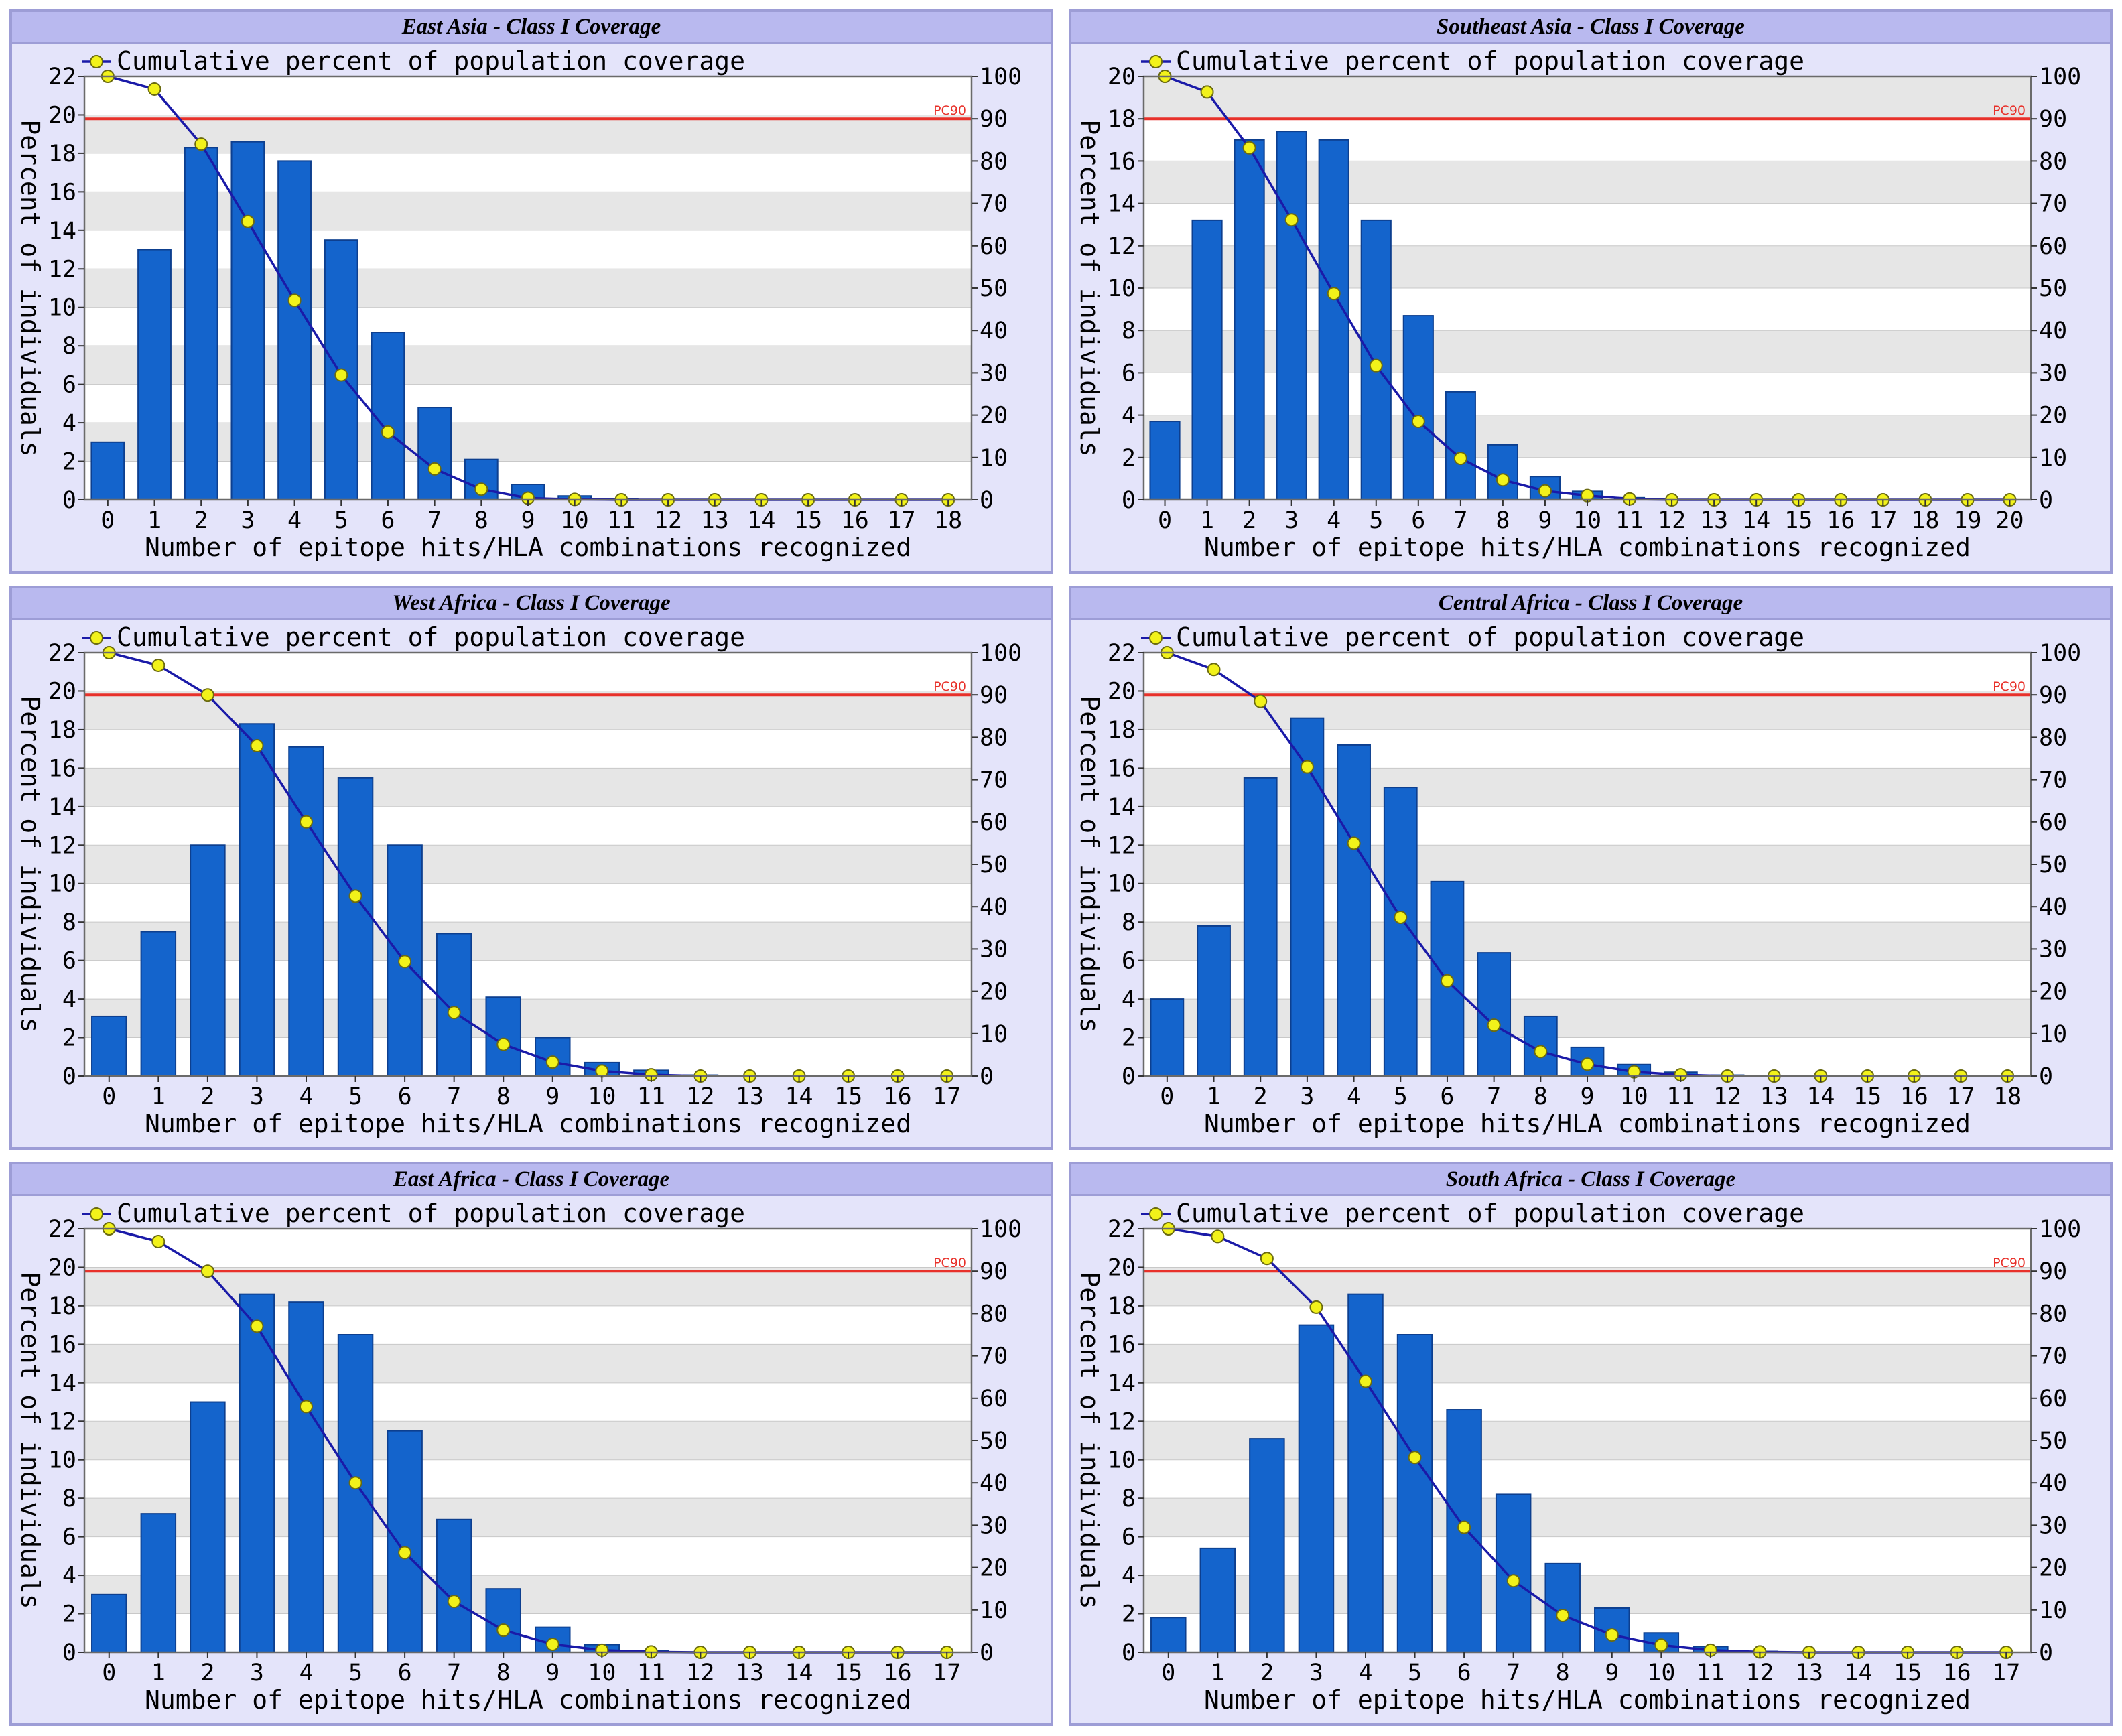 The image size is (2122, 1736). Describe the element at coordinates (1129, 999) in the screenshot. I see `y-tick-label: 4` at that location.